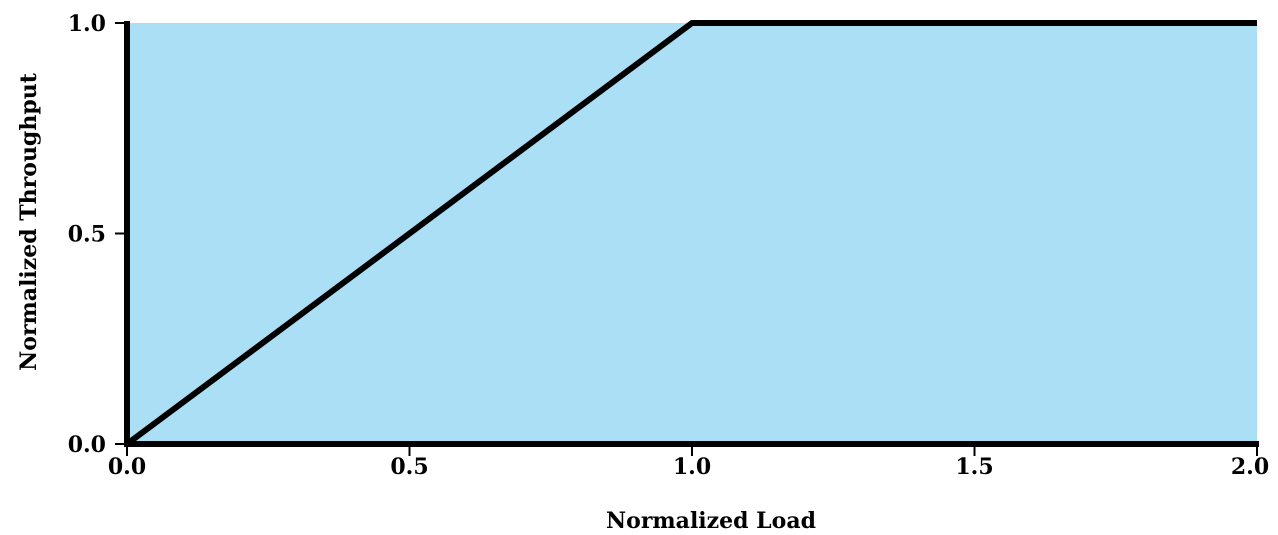 This screenshot has width=1278, height=535. I want to click on y-axis-ticks: 0.0 0.5 1.0, so click(97, 234).